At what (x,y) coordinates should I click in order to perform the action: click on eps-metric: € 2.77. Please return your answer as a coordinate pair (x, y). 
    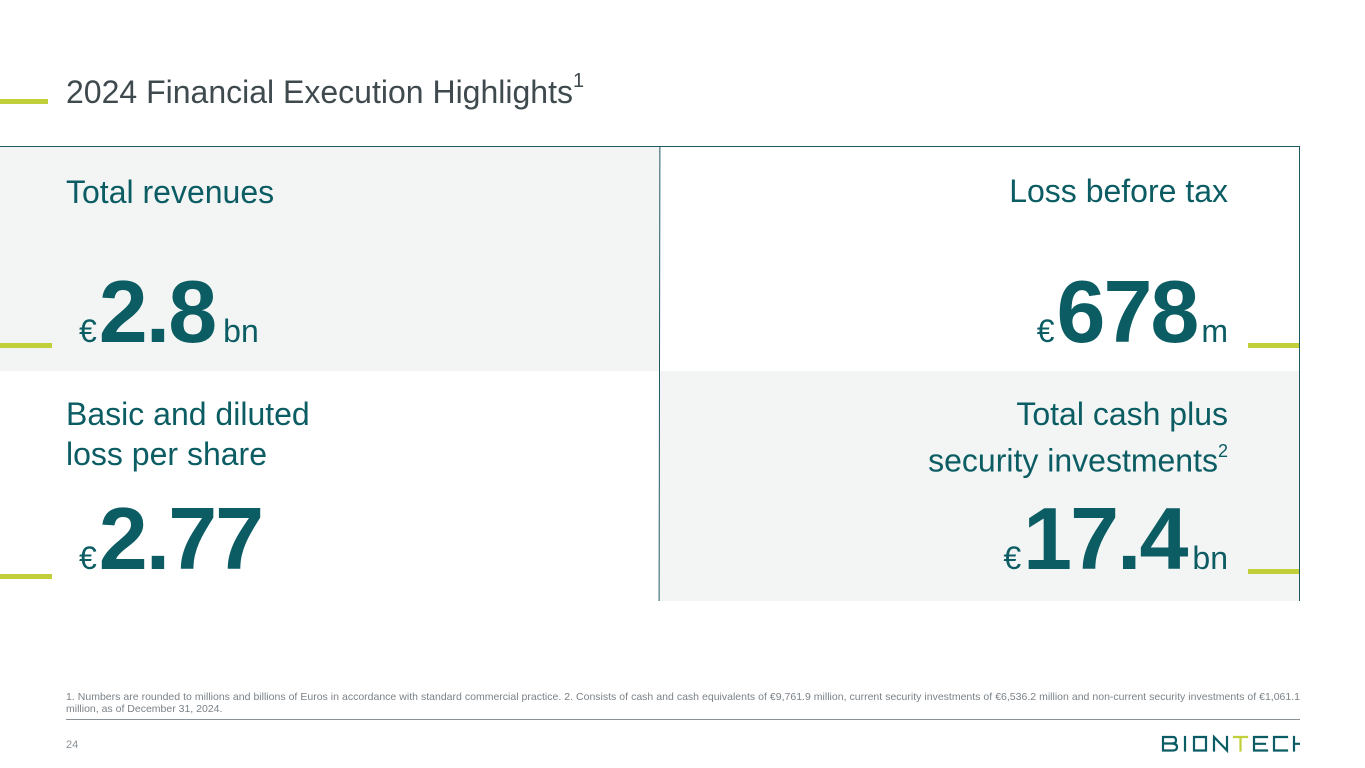
    Looking at the image, I should click on (171, 538).